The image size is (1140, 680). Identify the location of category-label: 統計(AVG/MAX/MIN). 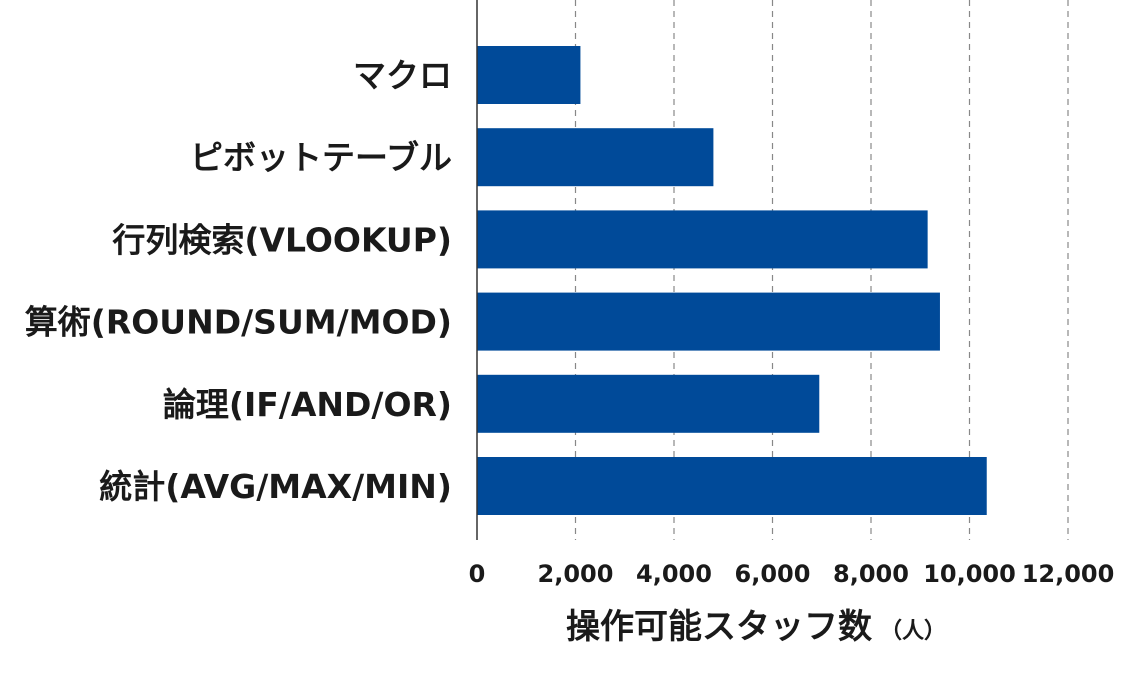
(275, 486).